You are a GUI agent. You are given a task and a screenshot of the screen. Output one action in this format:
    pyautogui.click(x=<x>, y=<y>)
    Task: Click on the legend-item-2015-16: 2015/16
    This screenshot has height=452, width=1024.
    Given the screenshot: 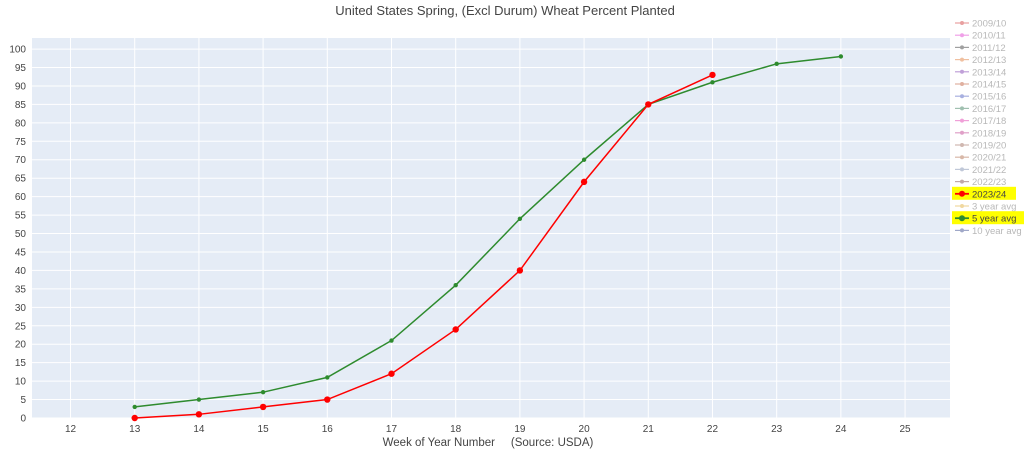 What is the action you would take?
    pyautogui.click(x=980, y=97)
    